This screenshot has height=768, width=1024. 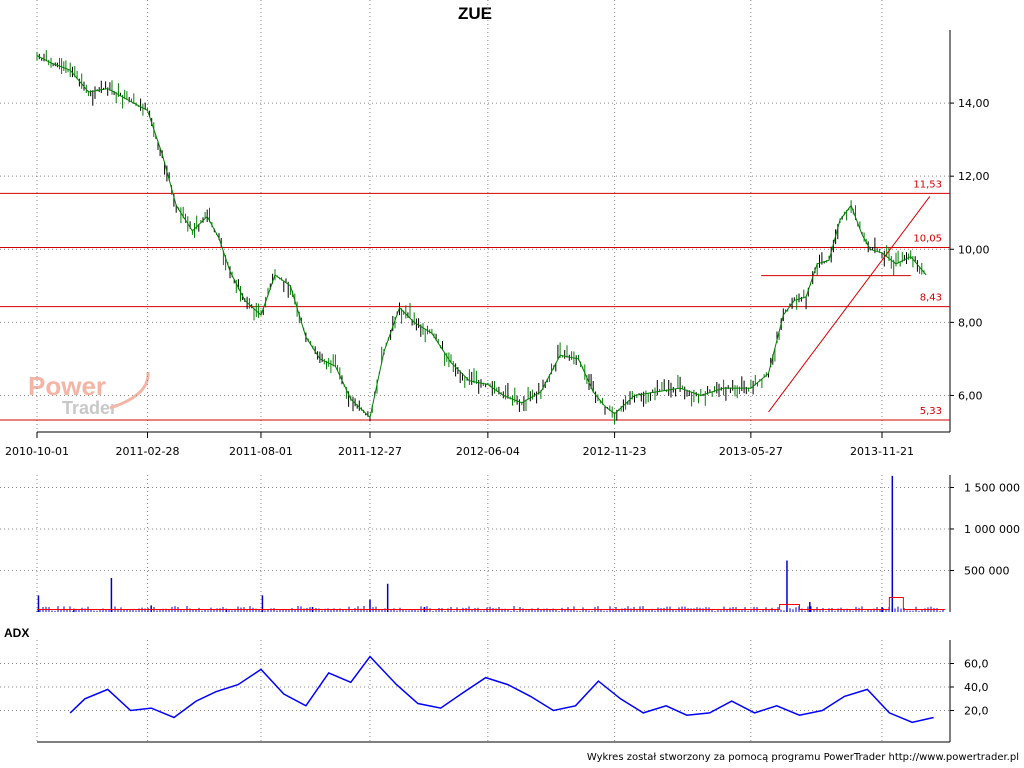 What do you see at coordinates (970, 395) in the screenshot?
I see `price-y-tick-label-0: 6,00` at bounding box center [970, 395].